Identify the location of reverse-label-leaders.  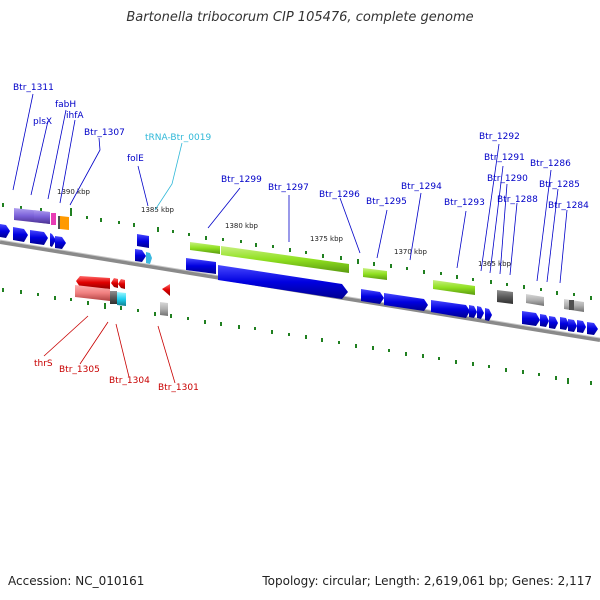
(109, 349).